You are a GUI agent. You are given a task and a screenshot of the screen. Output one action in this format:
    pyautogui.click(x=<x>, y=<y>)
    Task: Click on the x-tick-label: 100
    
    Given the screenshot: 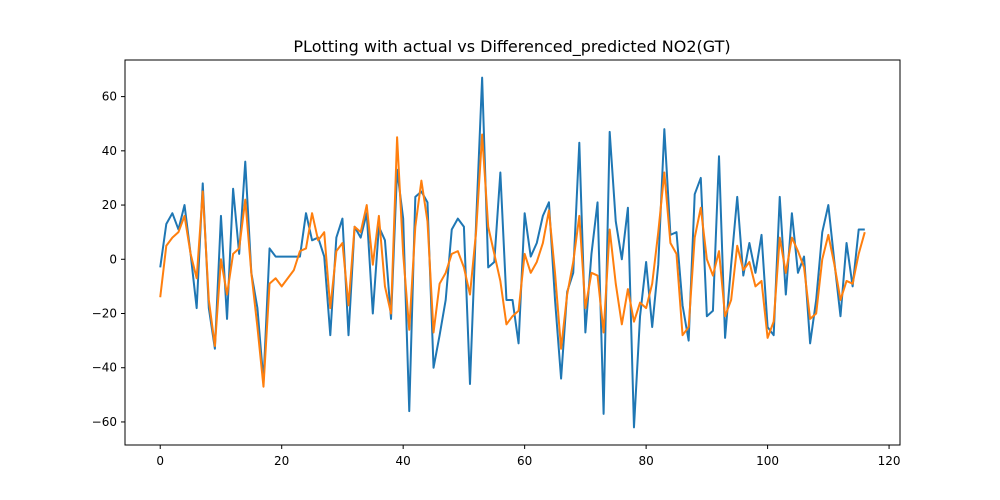 What is the action you would take?
    pyautogui.click(x=767, y=461)
    